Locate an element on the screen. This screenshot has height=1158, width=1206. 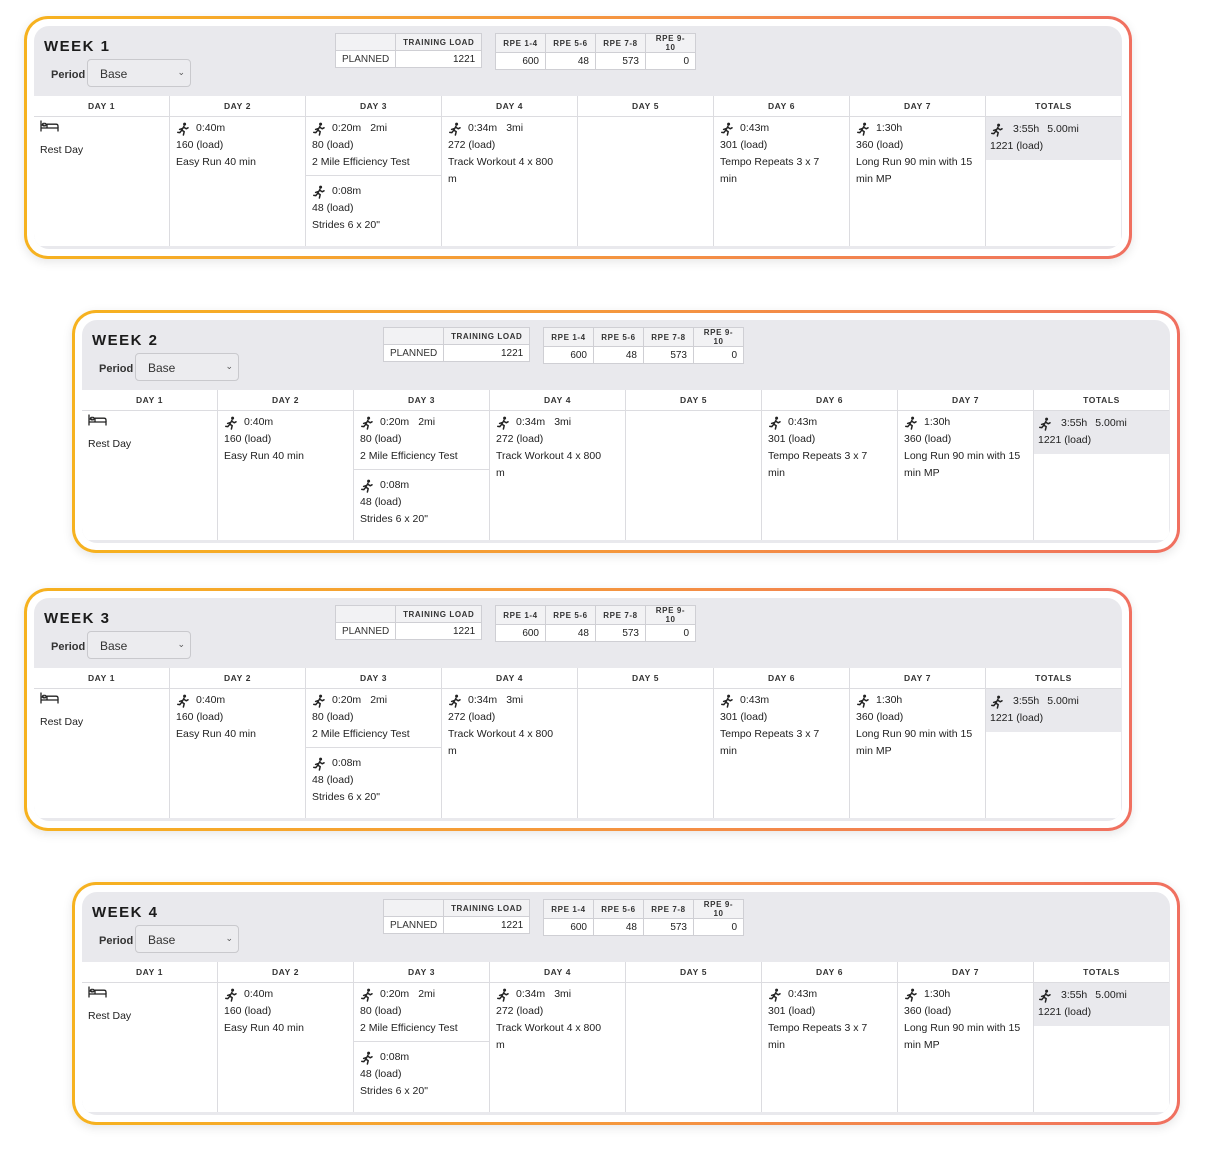
period-value: Base is located at coordinates (162, 368).